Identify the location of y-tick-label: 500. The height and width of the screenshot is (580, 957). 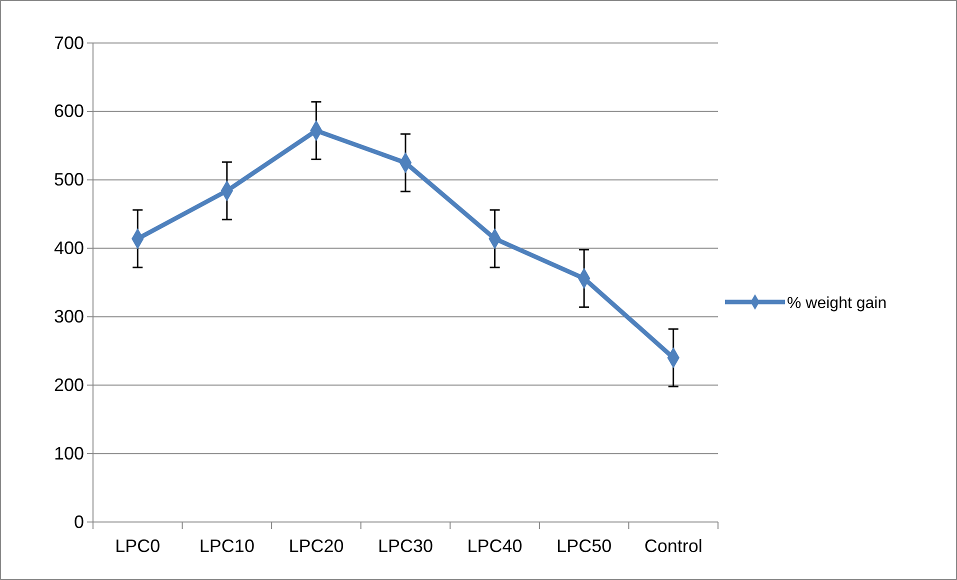
(69, 180).